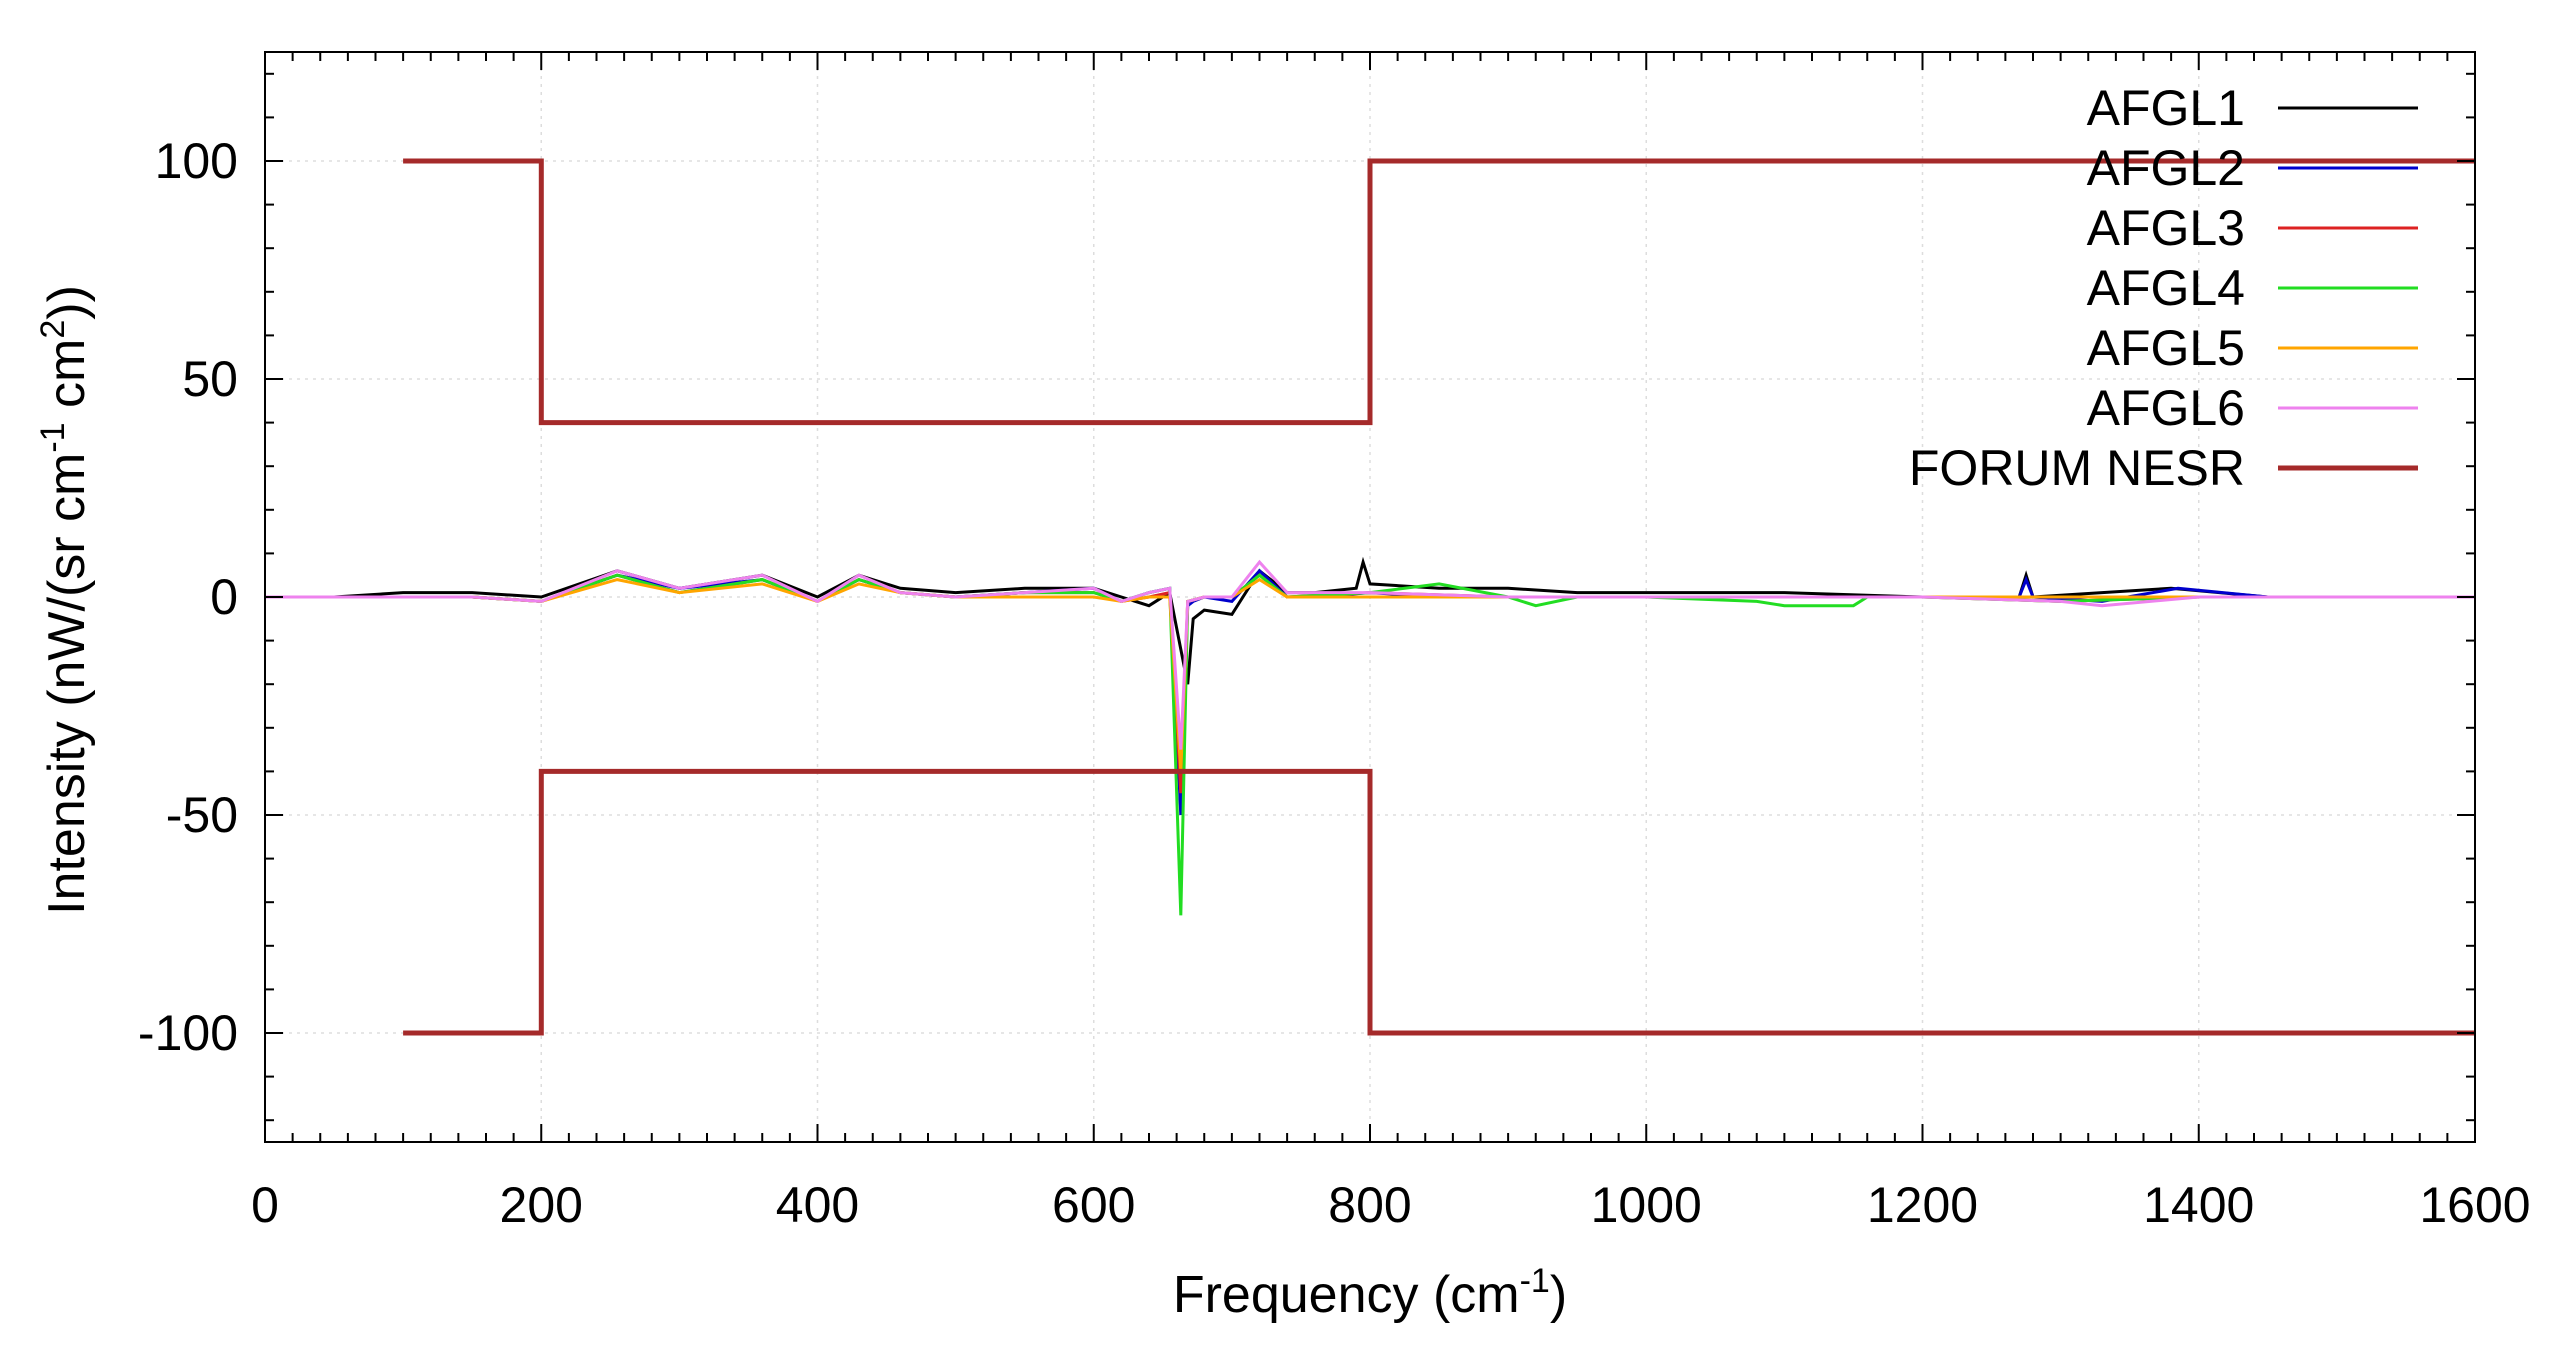 The image size is (2565, 1347). What do you see at coordinates (2166, 108) in the screenshot?
I see `legend-label-afgl1: AFGL1` at bounding box center [2166, 108].